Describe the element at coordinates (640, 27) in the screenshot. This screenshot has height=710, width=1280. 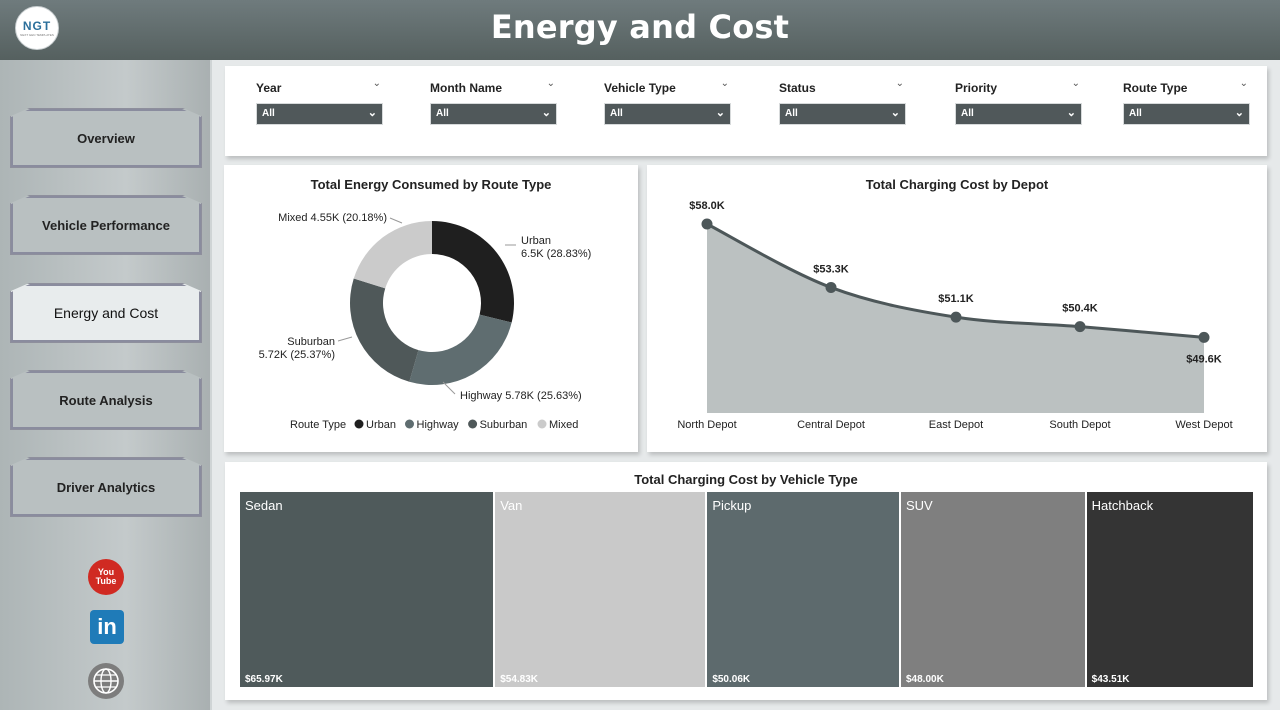
I see `page-title: Energy and Cost` at that location.